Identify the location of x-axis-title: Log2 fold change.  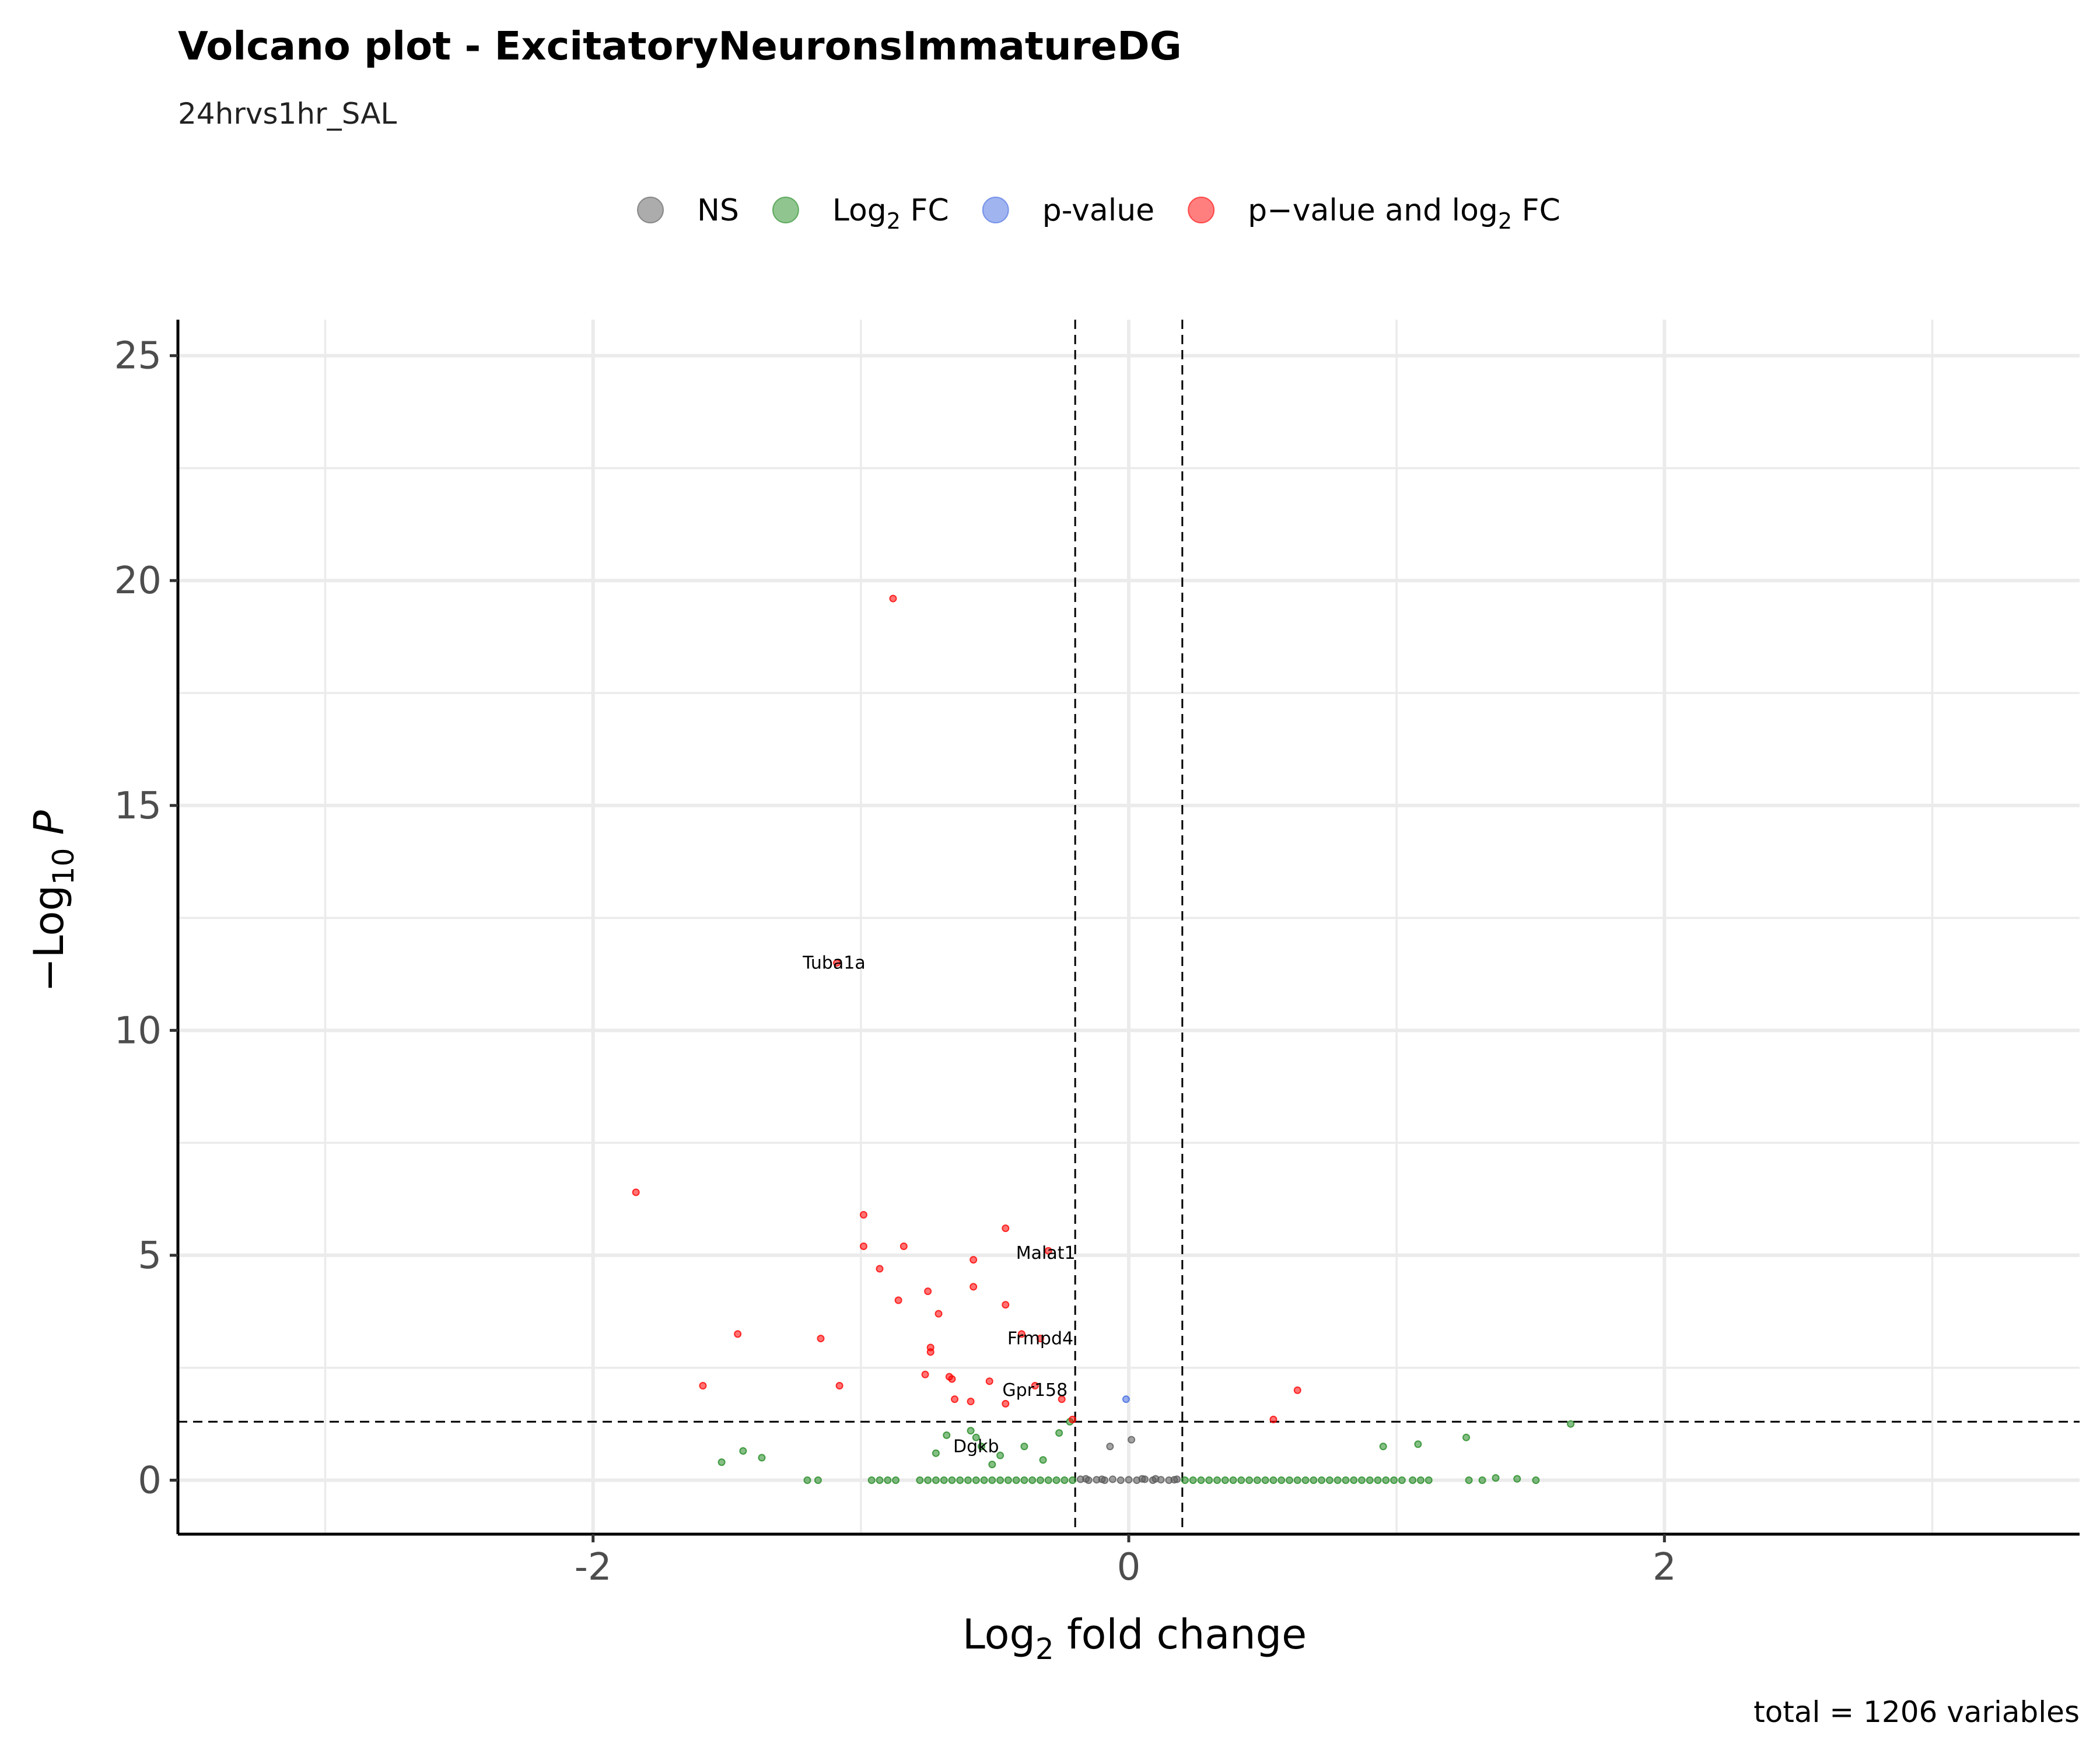
(1135, 1638).